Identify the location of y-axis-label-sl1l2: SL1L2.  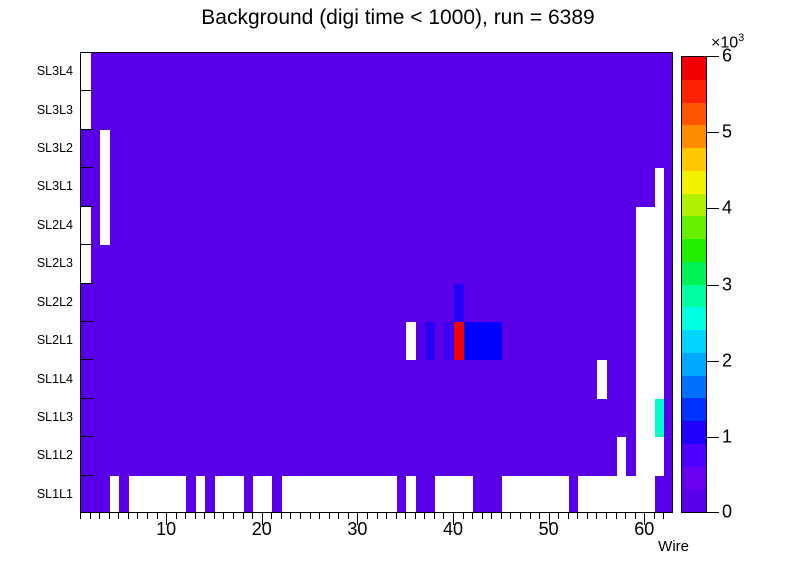
(54, 455).